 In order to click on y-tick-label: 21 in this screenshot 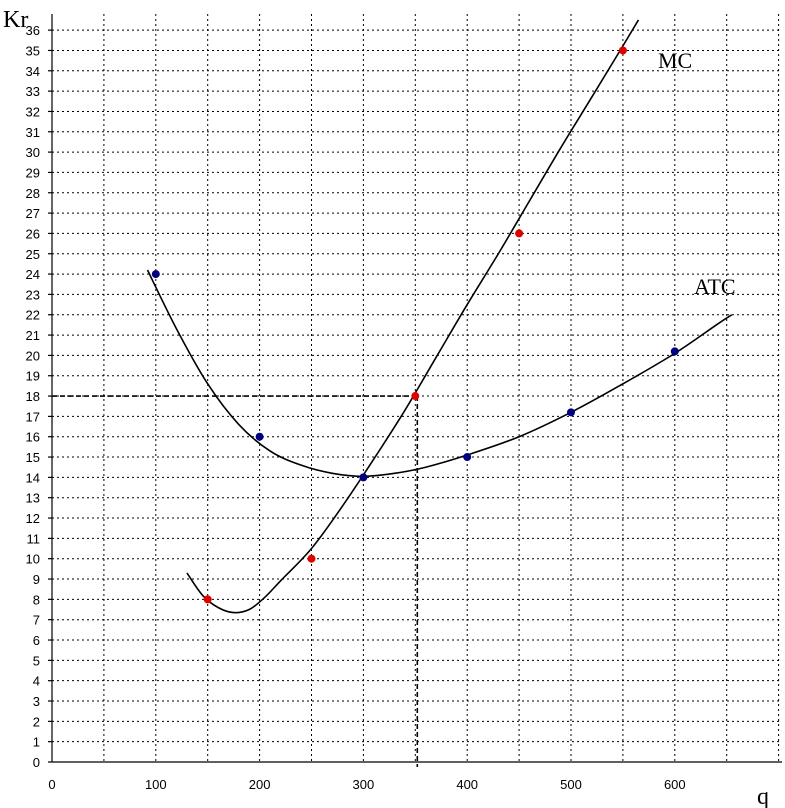, I will do `click(33, 335)`.